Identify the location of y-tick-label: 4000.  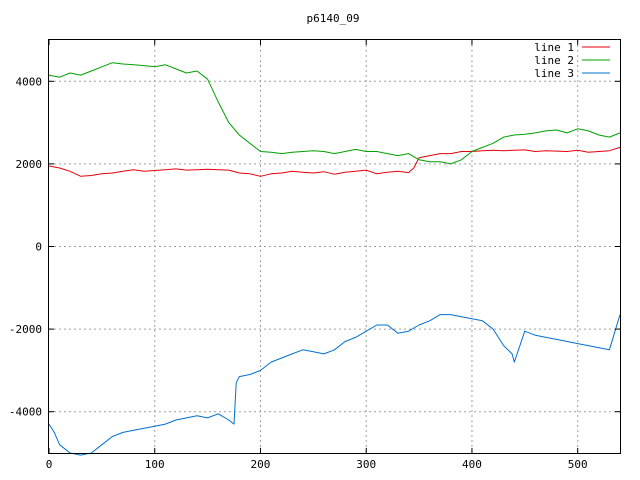
(29, 81).